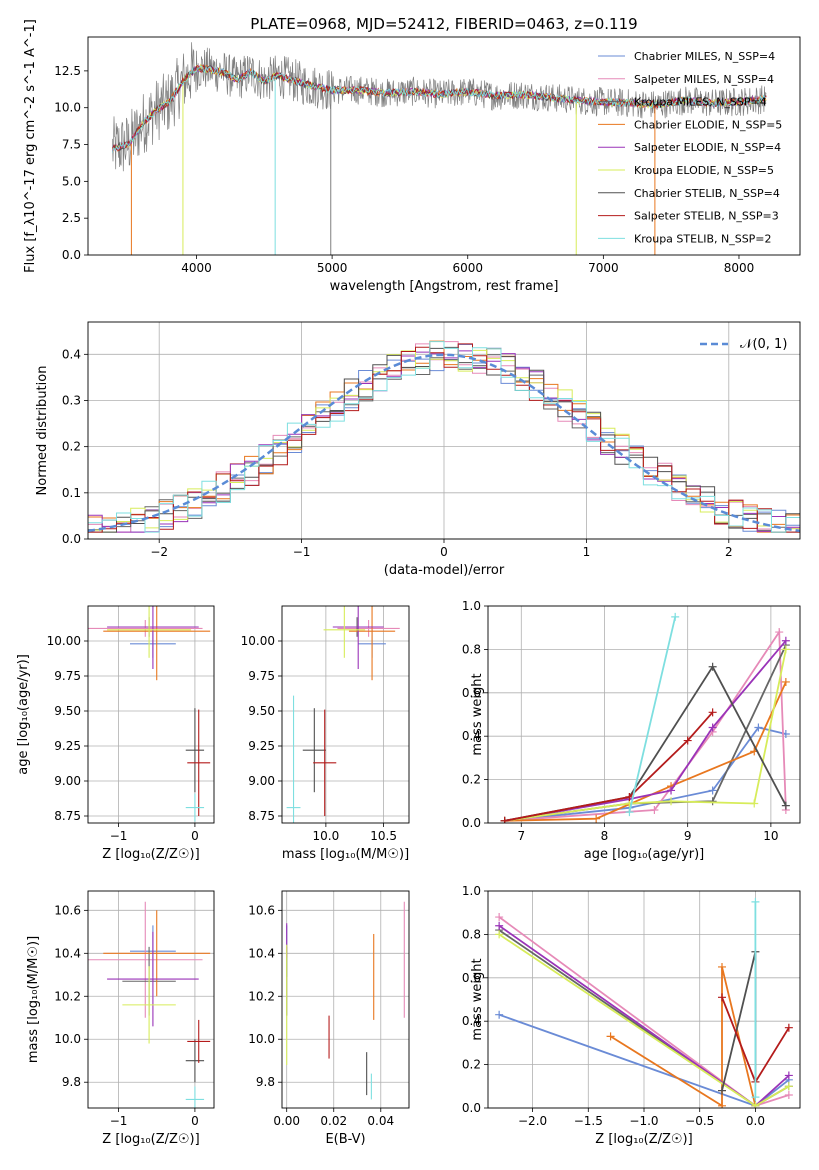  Describe the element at coordinates (532, 1121) in the screenshot. I see `x-tick-label: −2.0` at that location.